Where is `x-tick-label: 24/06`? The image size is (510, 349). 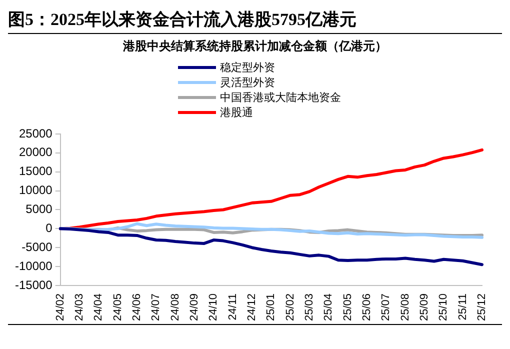 x-tick-label: 24/06 is located at coordinates (137, 307).